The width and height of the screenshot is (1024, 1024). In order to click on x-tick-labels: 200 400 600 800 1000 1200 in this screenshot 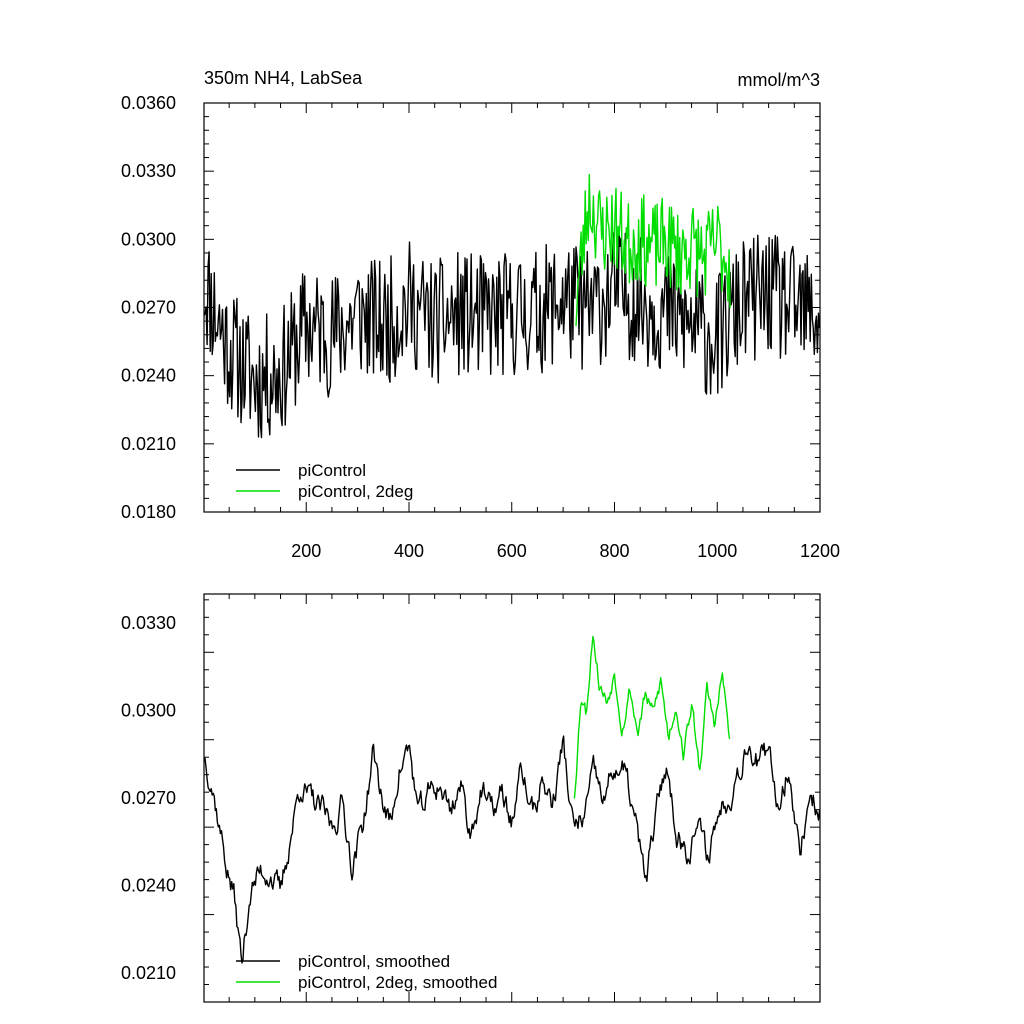, I will do `click(565, 551)`.